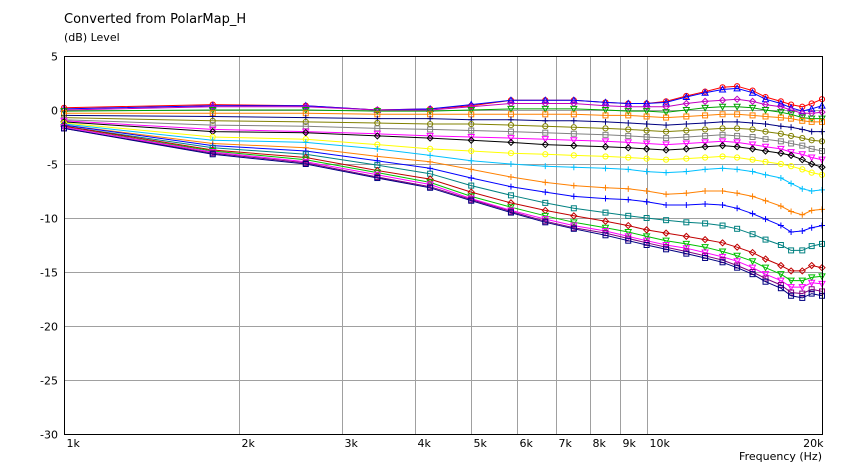 This screenshot has width=844, height=469. What do you see at coordinates (352, 443) in the screenshot?
I see `x-tick-label: 3k` at bounding box center [352, 443].